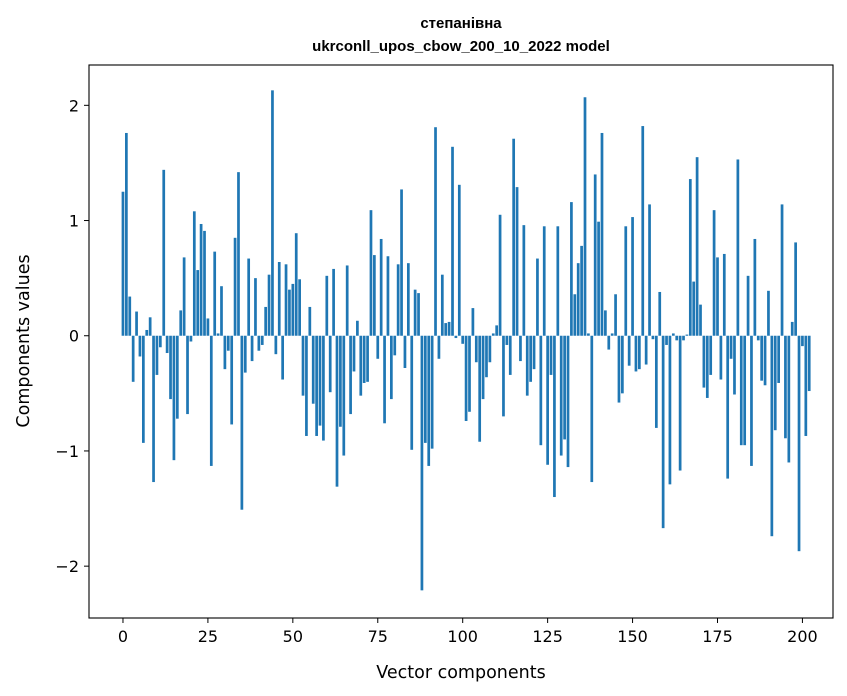 Image resolution: width=847 pixels, height=696 pixels. I want to click on y-tick-label: 0, so click(74, 336).